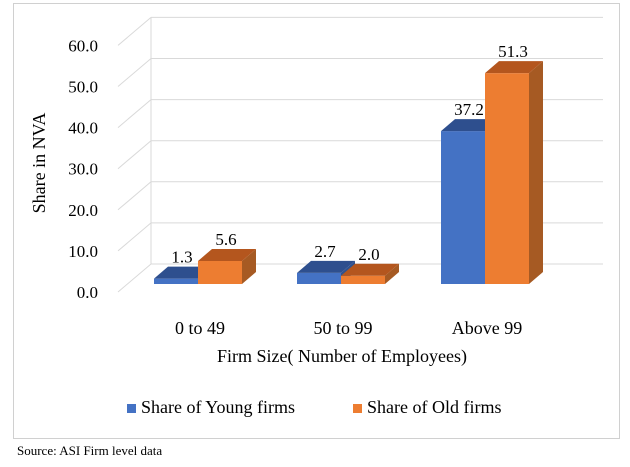 The height and width of the screenshot is (467, 630). I want to click on legend-item-old: Share of Old firms, so click(427, 407).